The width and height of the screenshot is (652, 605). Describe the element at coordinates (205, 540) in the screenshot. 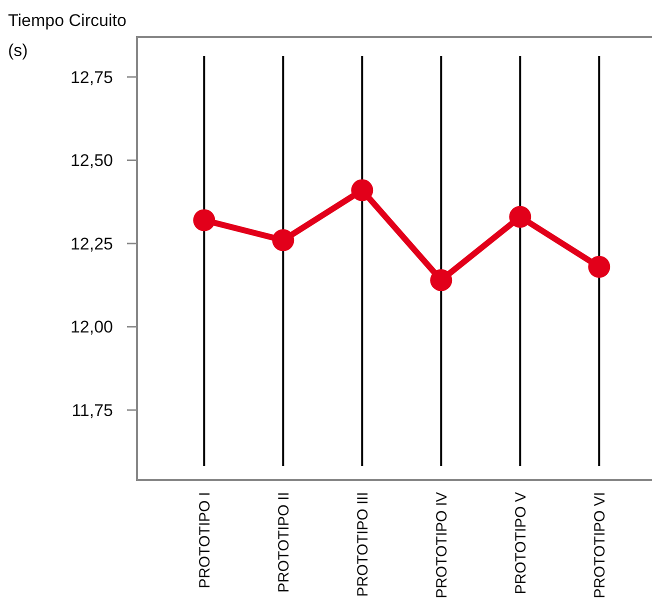

I see `x-tick-label: PROTOTIPO I` at that location.